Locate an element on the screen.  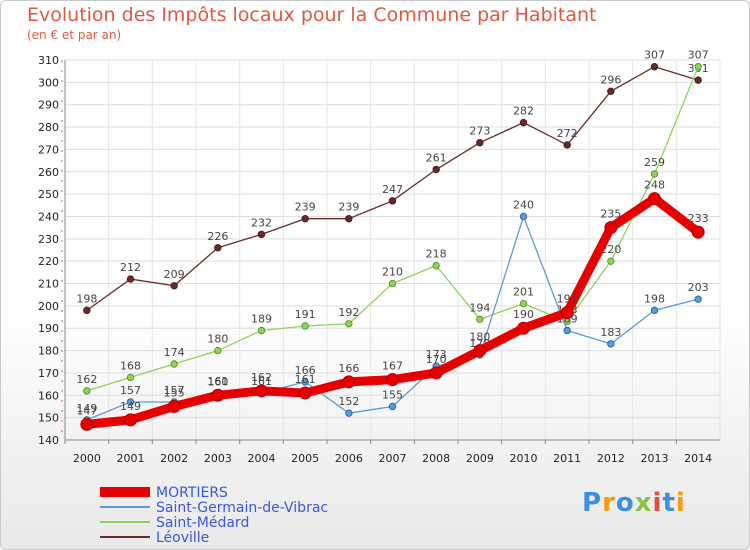
x-tick-label: 2009 is located at coordinates (480, 458).